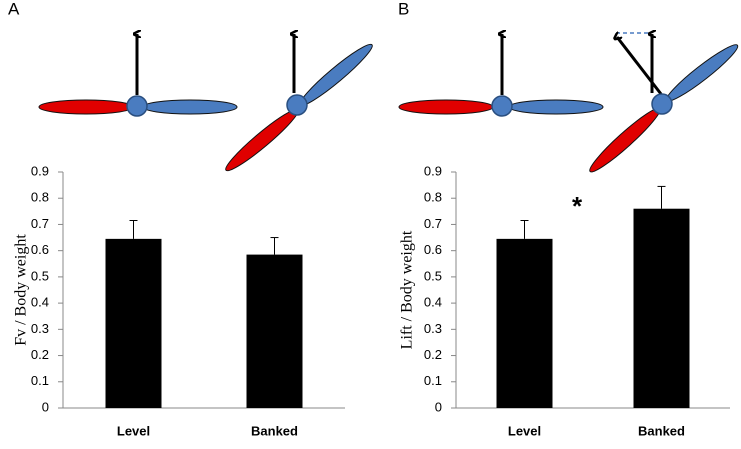 The image size is (741, 449). Describe the element at coordinates (299, 103) in the screenshot. I see `diagram-a-banked` at that location.